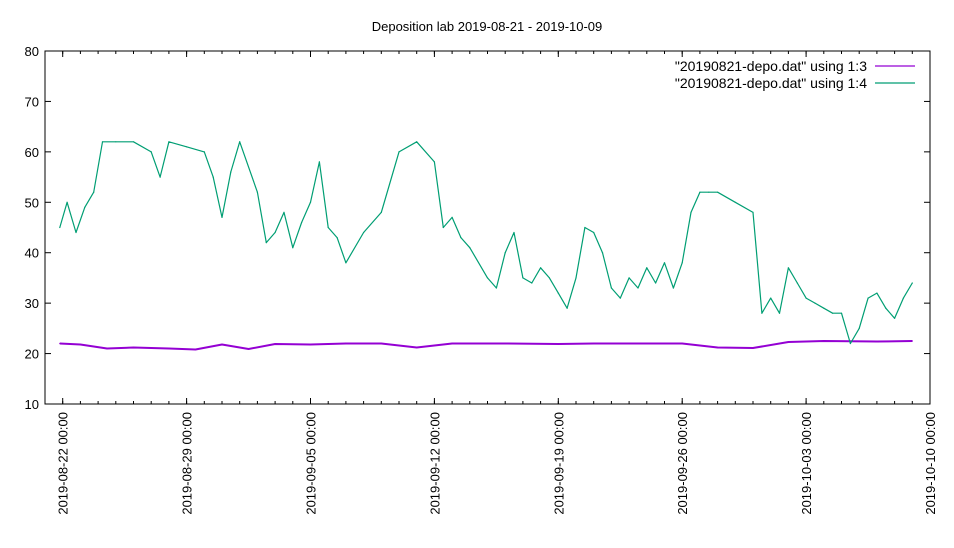  What do you see at coordinates (771, 83) in the screenshot?
I see `legend-label-series-2: "20190821-depo.dat" using 1:4` at bounding box center [771, 83].